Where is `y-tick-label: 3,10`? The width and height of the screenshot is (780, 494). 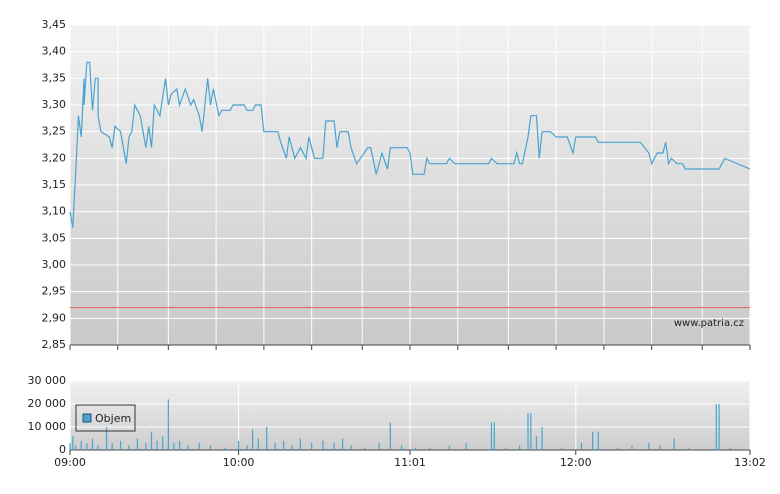
y-tick-label: 3,10 is located at coordinates (54, 211).